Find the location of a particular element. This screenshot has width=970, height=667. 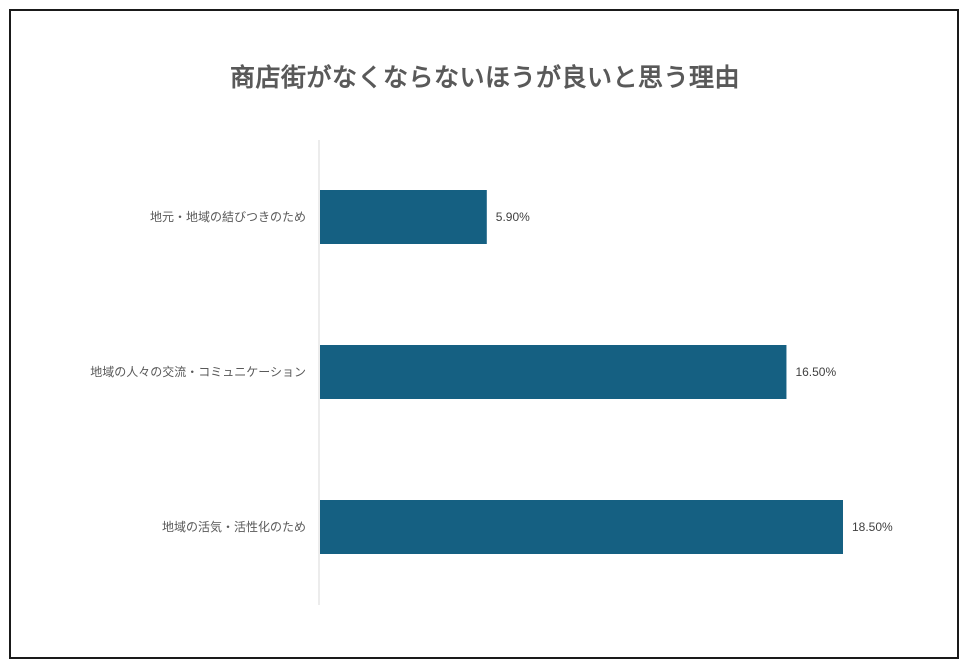

category-label-0: 地元・地域の結びつきのため is located at coordinates (228, 217).